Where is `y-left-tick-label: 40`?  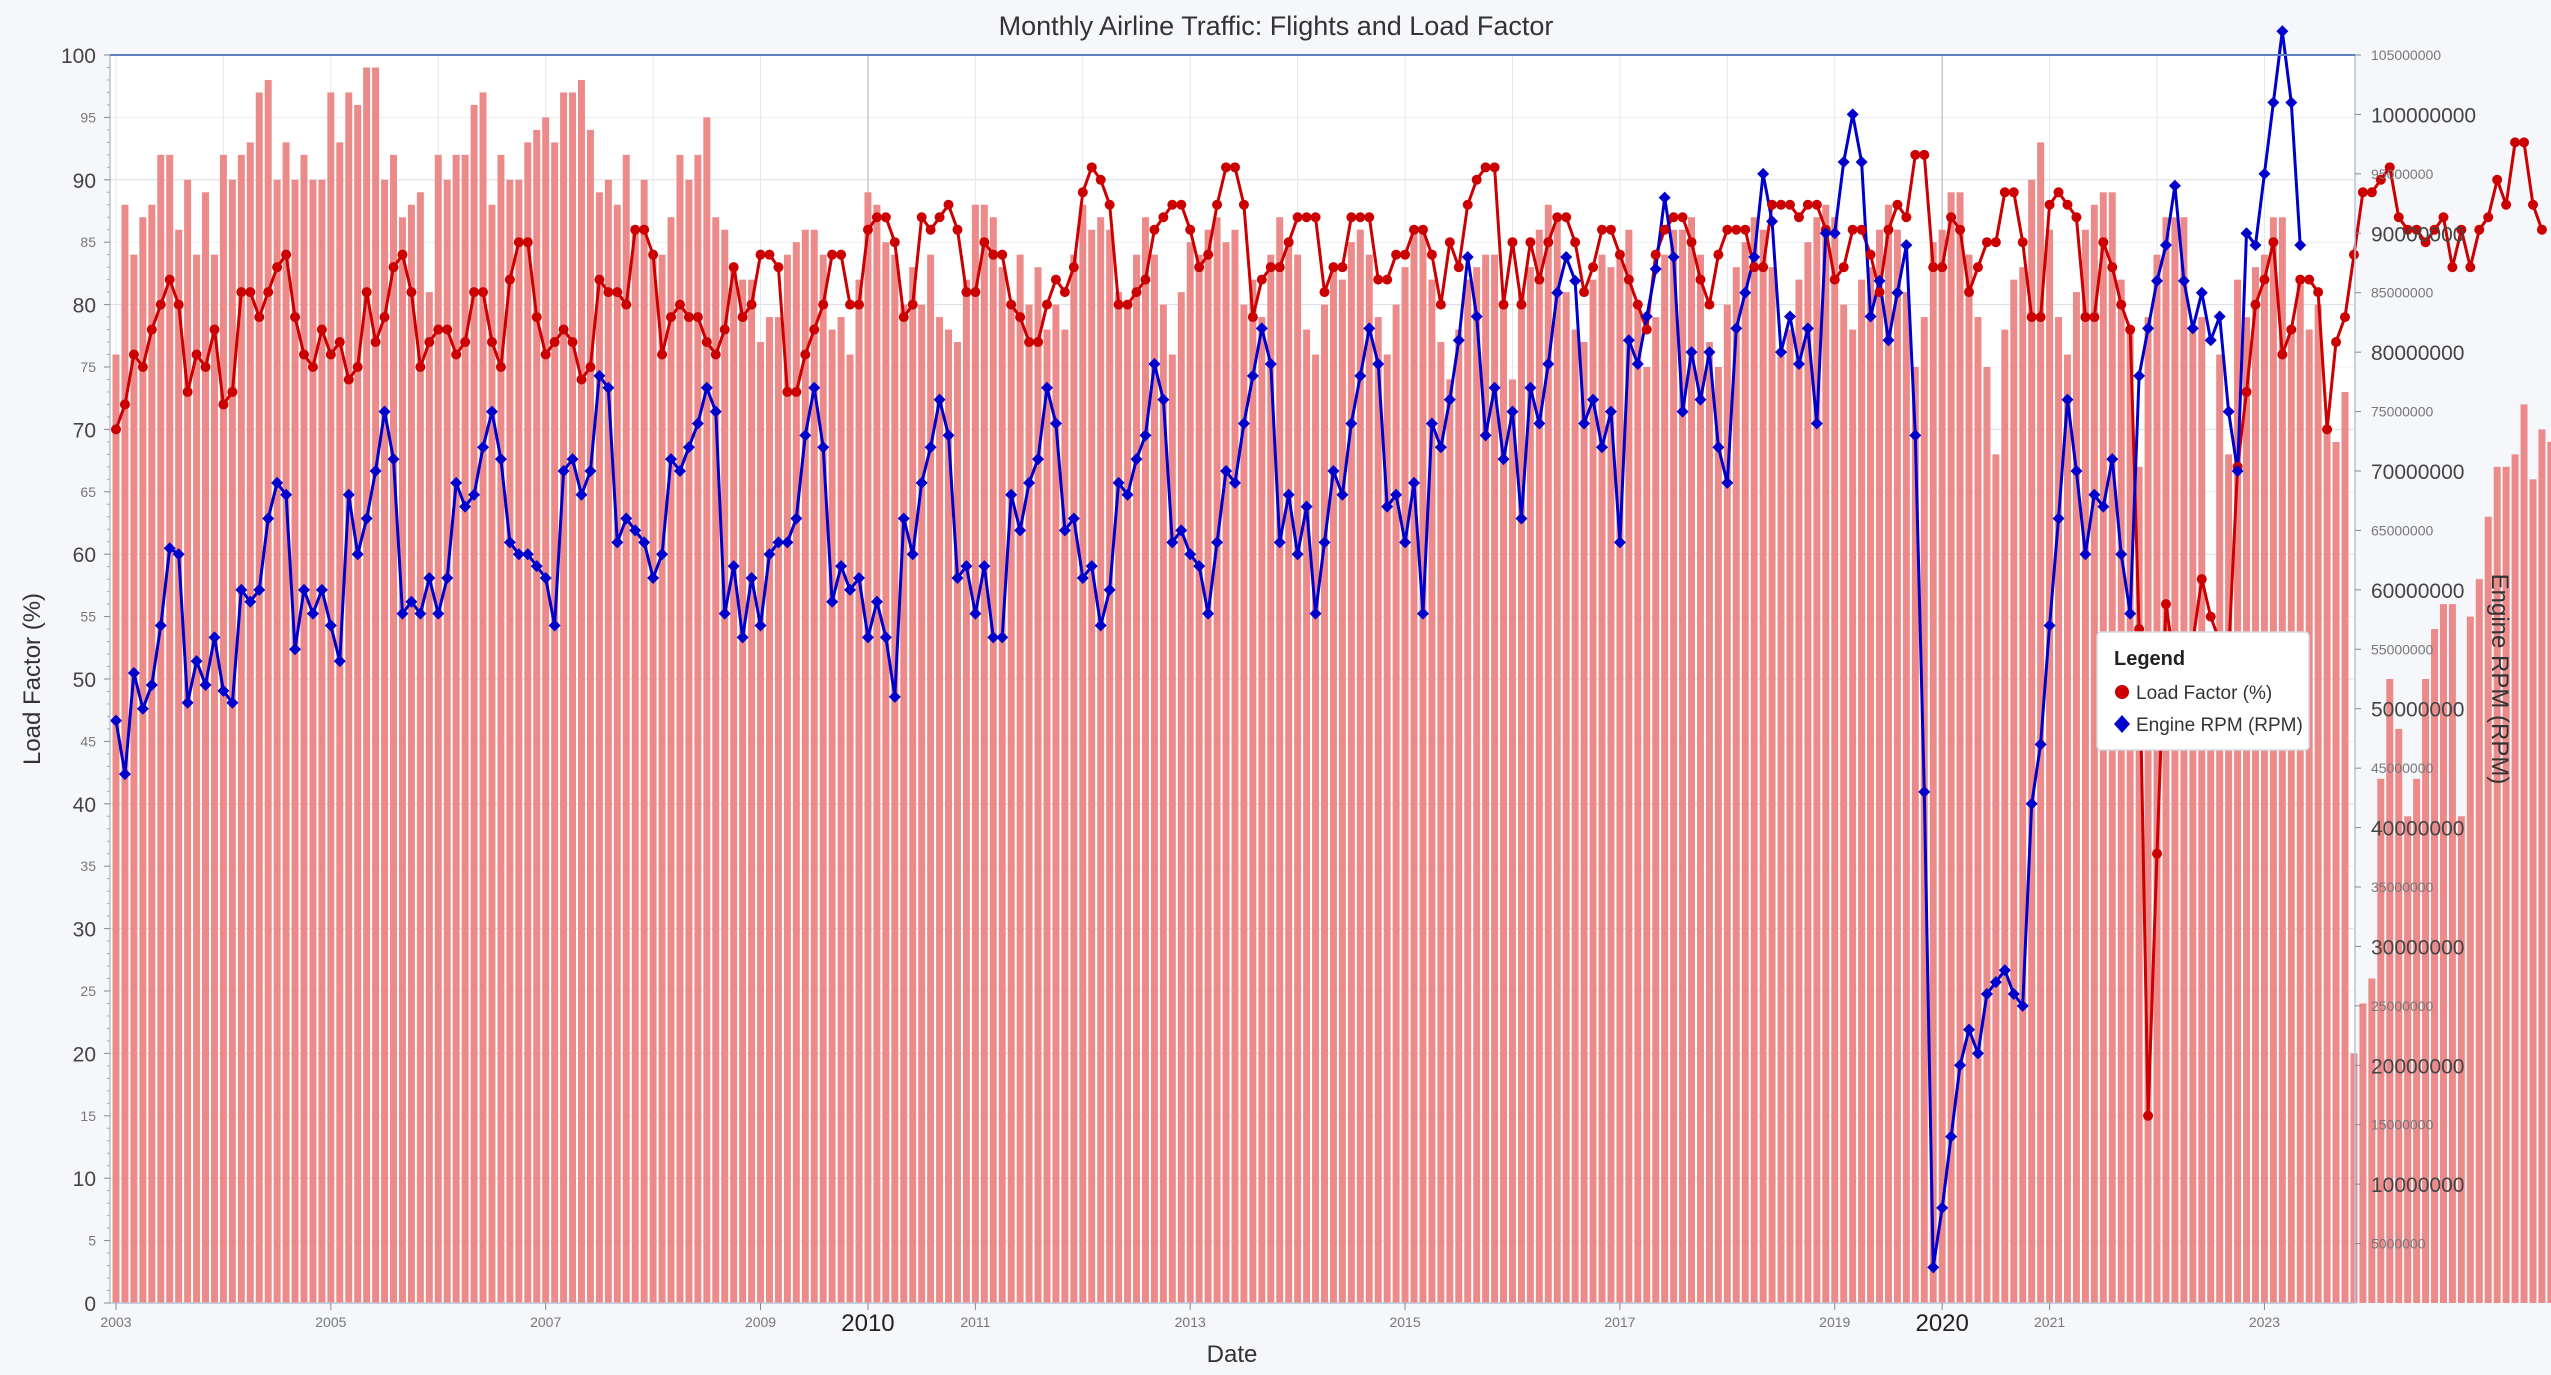 y-left-tick-label: 40 is located at coordinates (84, 805).